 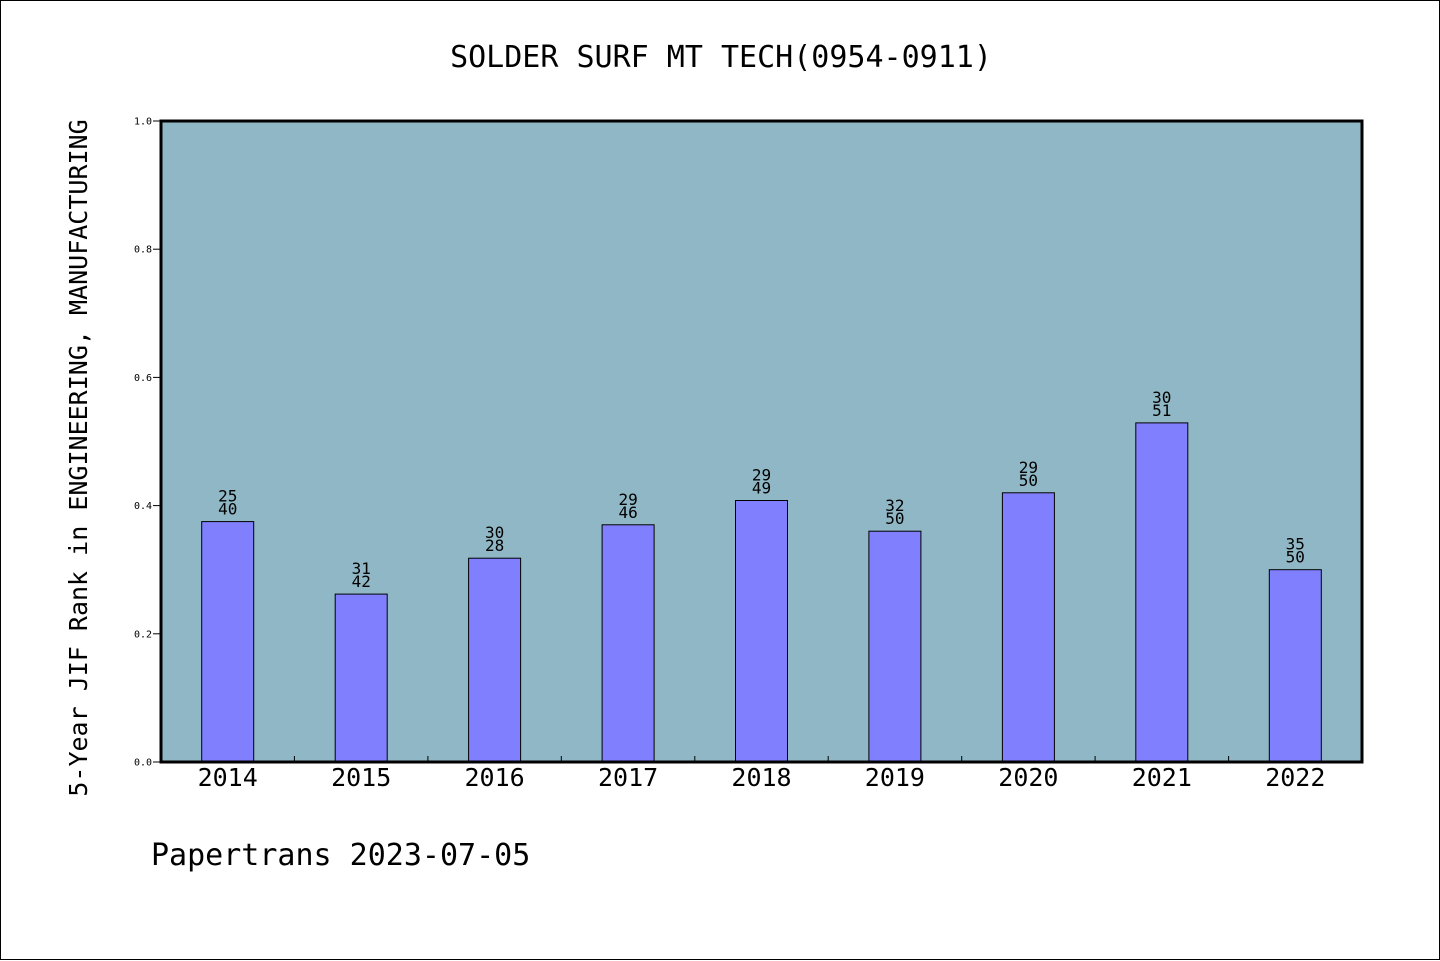 I want to click on bar-2017, so click(x=628, y=643).